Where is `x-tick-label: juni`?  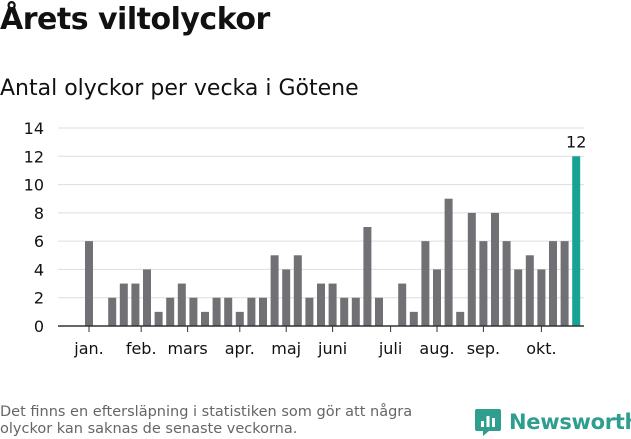 x-tick-label: juni is located at coordinates (332, 348).